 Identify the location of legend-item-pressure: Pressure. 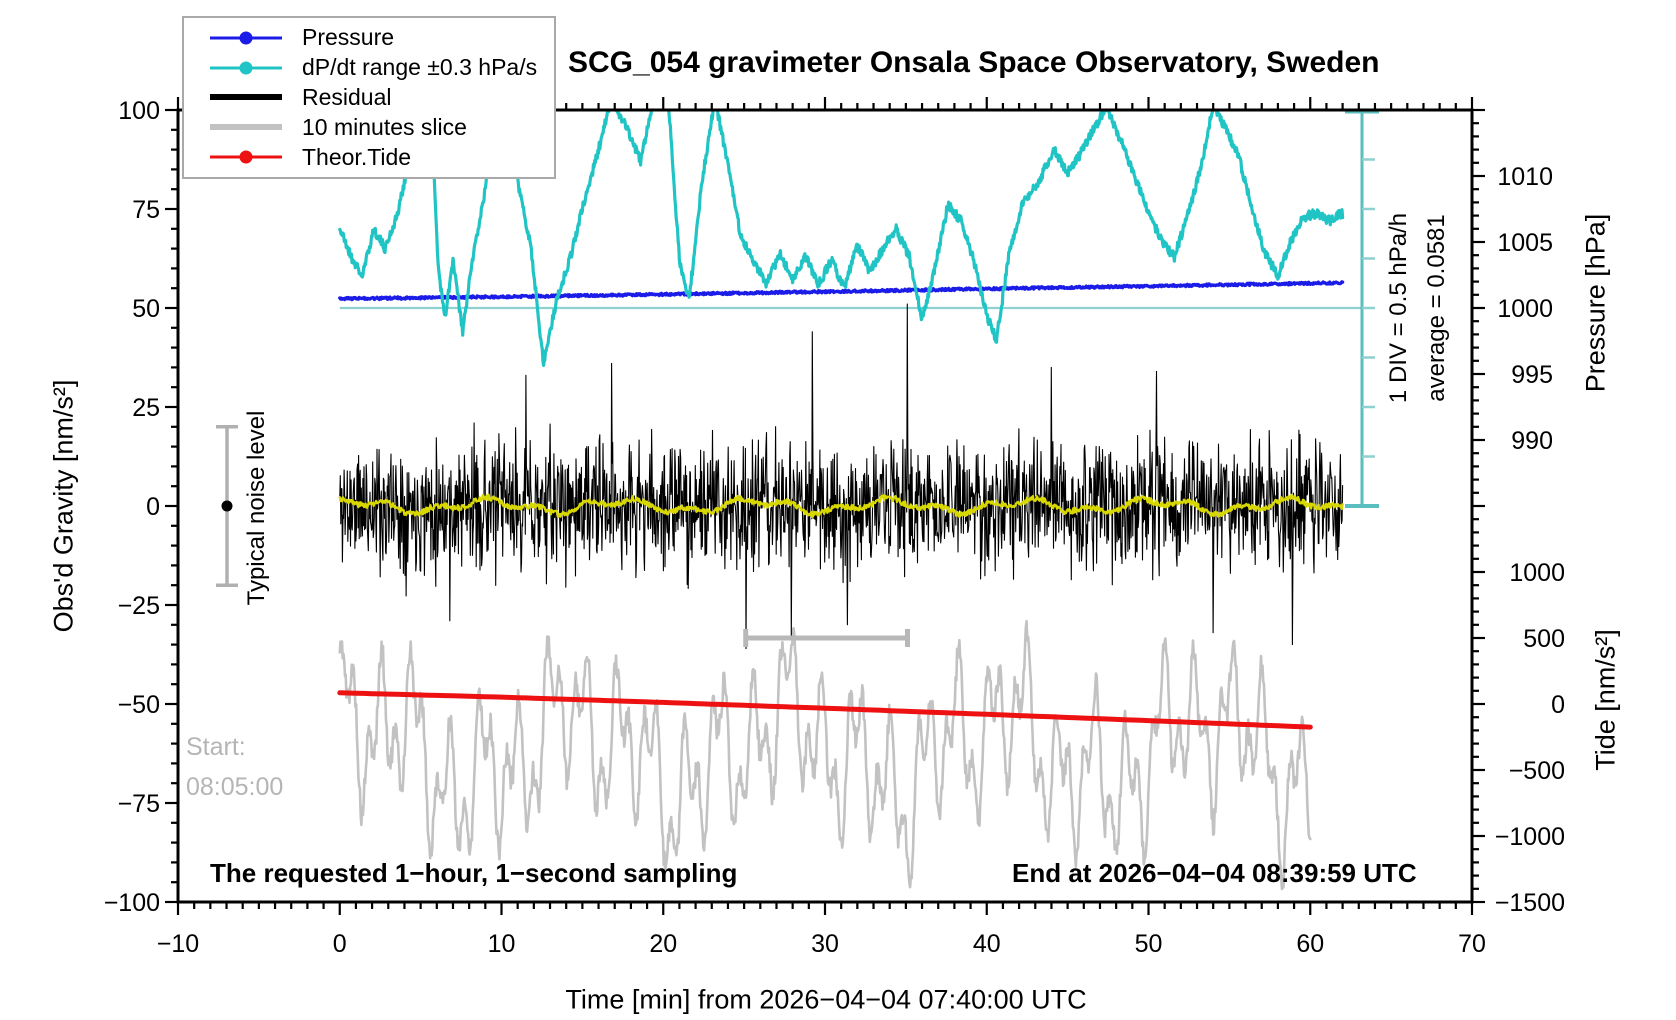
(380, 37).